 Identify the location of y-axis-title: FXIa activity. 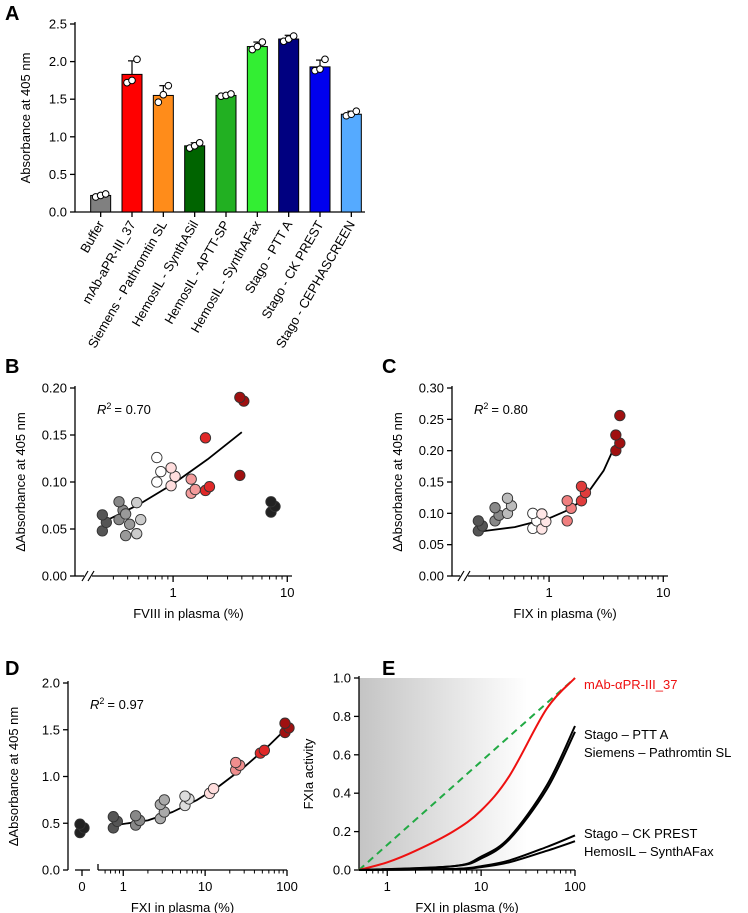
(308, 773).